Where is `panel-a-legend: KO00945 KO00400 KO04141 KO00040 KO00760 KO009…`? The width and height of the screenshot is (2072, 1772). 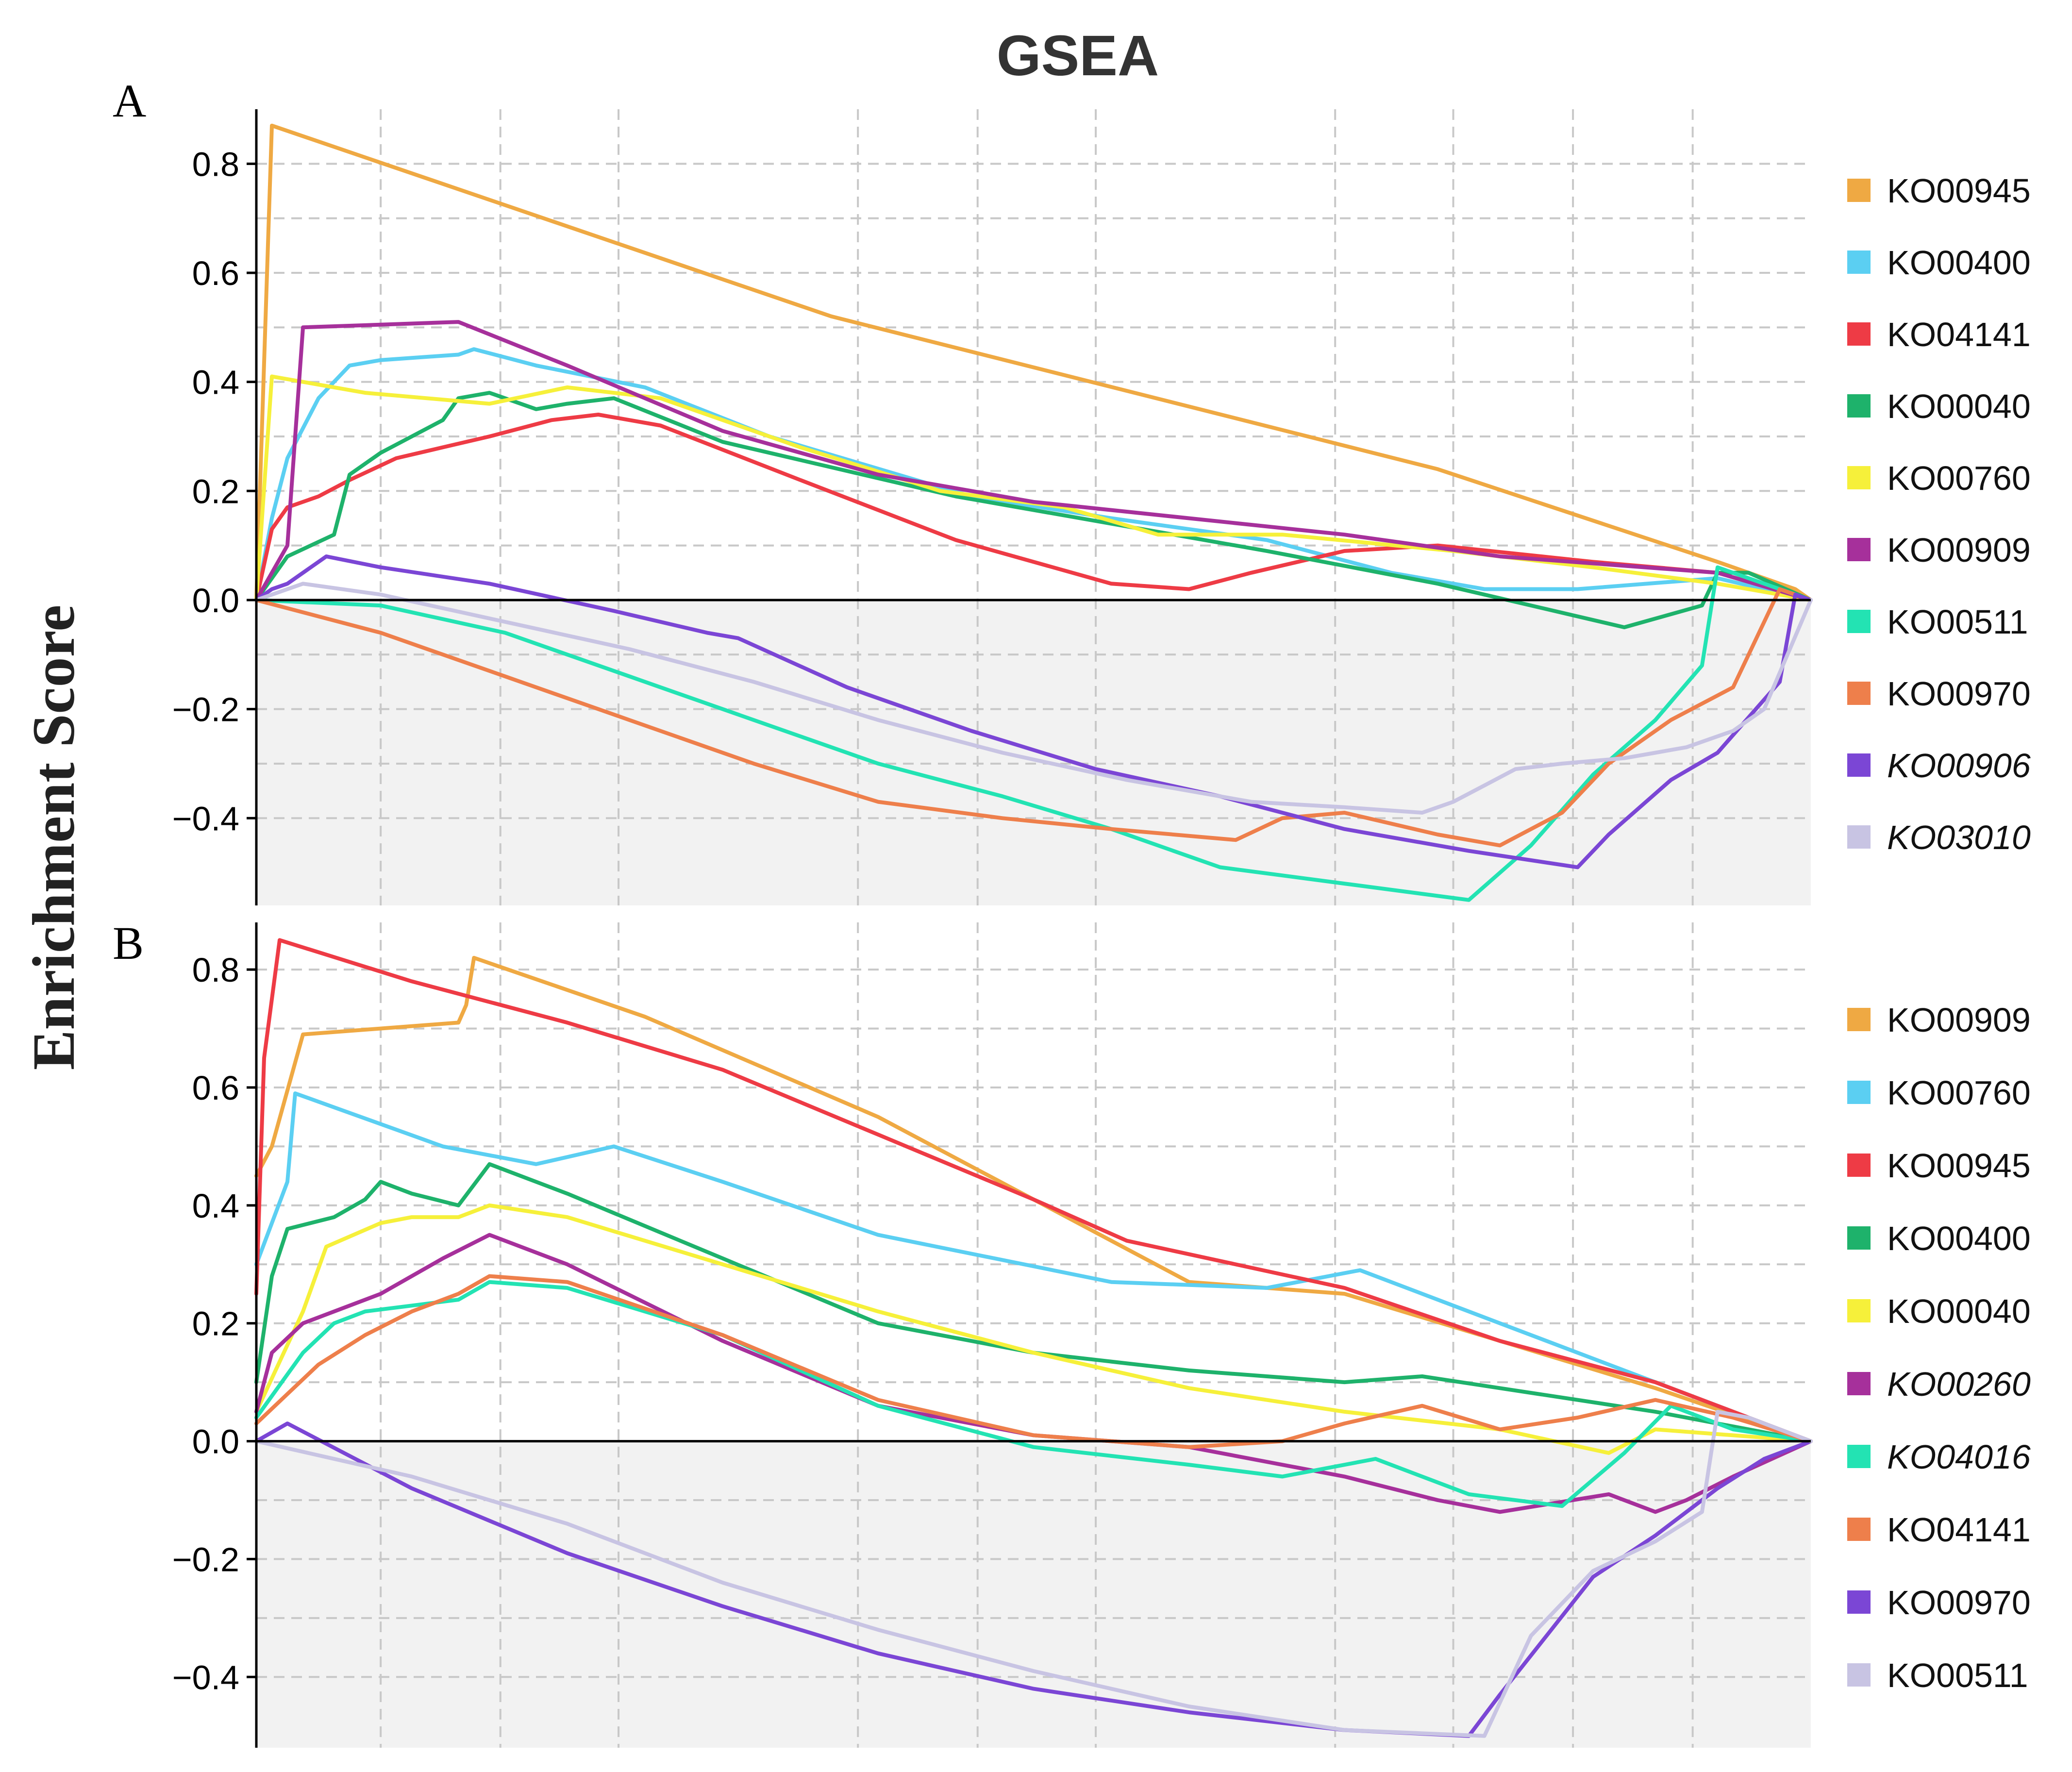 panel-a-legend: KO00945 KO00400 KO04141 KO00040 KO00760 KO009… is located at coordinates (1939, 514).